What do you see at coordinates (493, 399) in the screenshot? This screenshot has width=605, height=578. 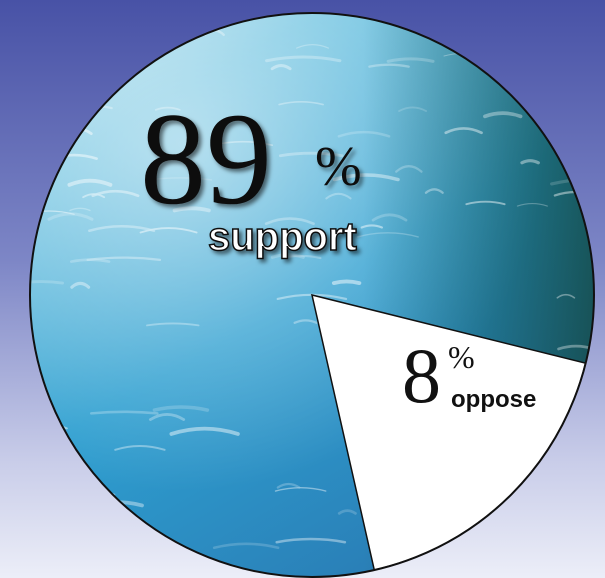 I see `oppose-text: oppose` at bounding box center [493, 399].